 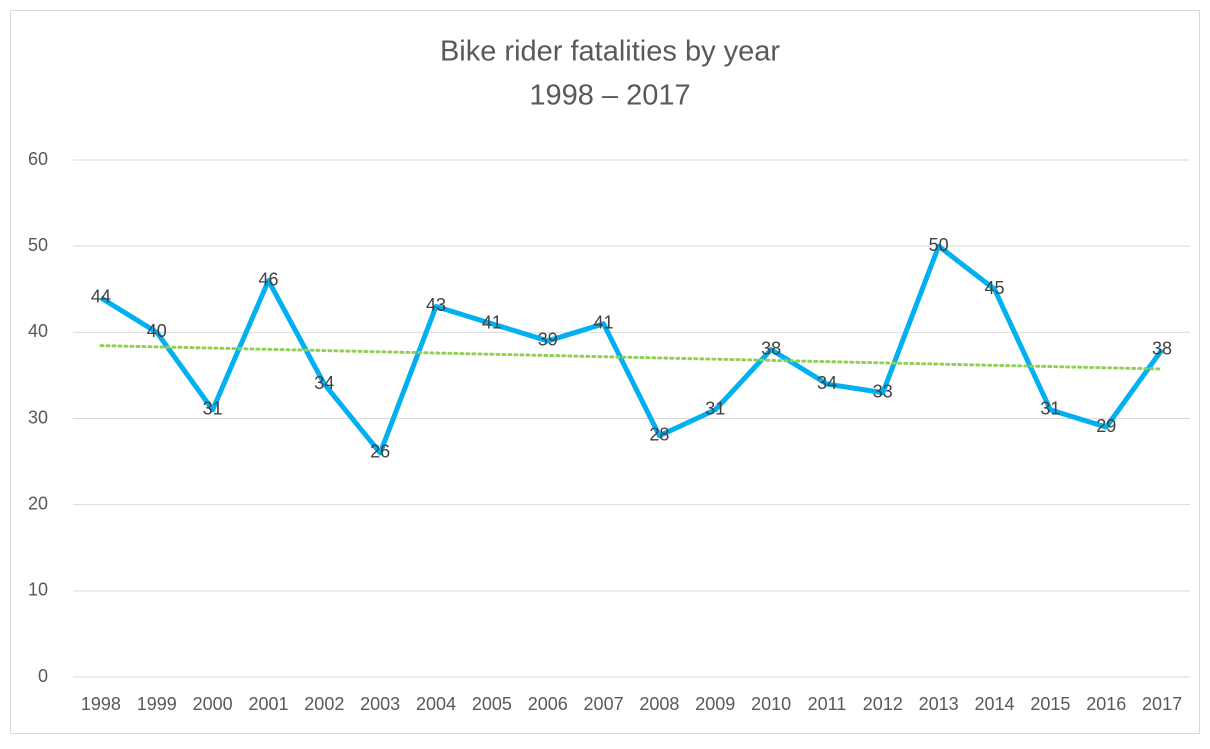 What do you see at coordinates (38, 159) in the screenshot?
I see `y-tick-label: 60` at bounding box center [38, 159].